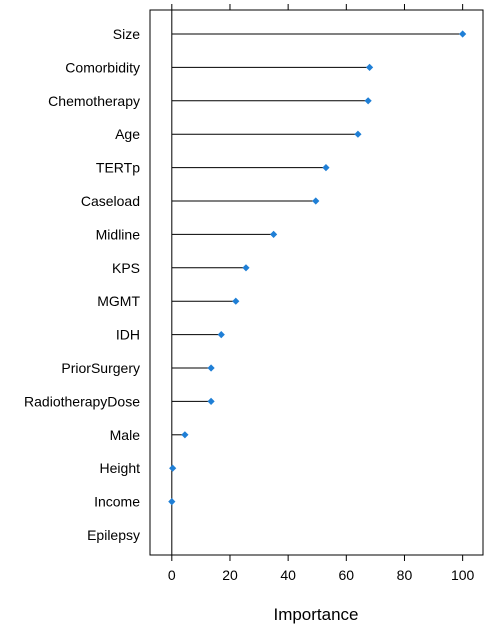 Image resolution: width=487 pixels, height=630 pixels. What do you see at coordinates (118, 168) in the screenshot?
I see `category-label: TERTp` at bounding box center [118, 168].